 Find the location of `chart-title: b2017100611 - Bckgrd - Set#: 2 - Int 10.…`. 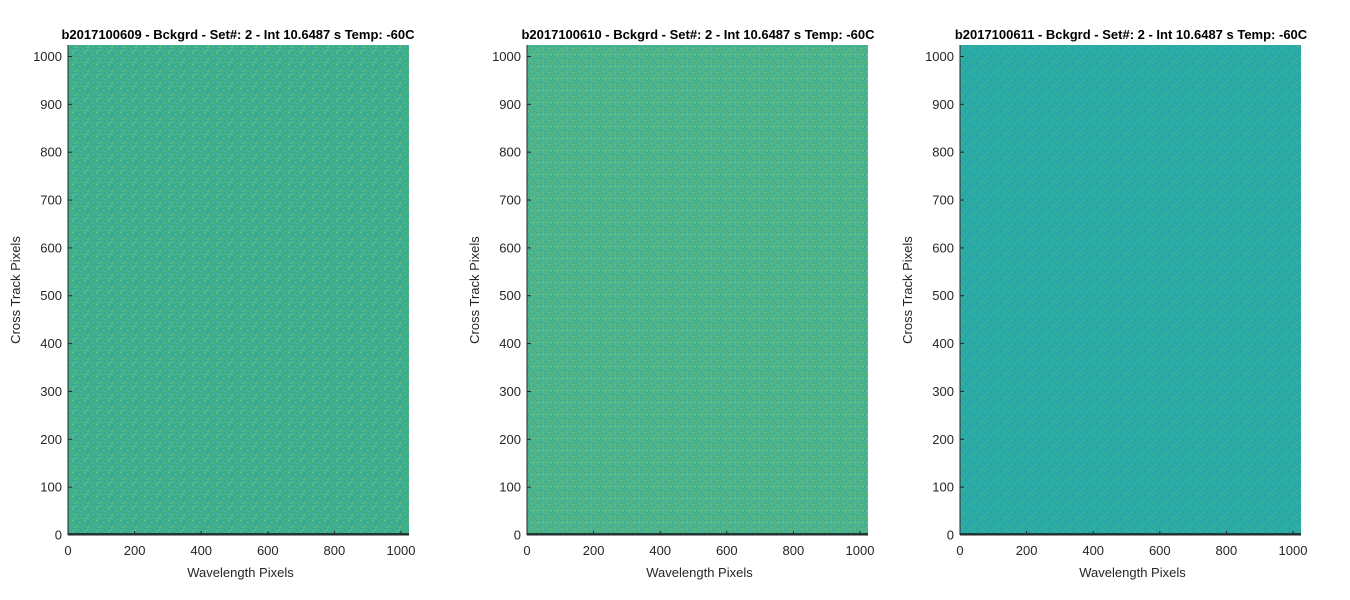

chart-title: b2017100611 - Bckgrd - Set#: 2 - Int 10.… is located at coordinates (1131, 34).